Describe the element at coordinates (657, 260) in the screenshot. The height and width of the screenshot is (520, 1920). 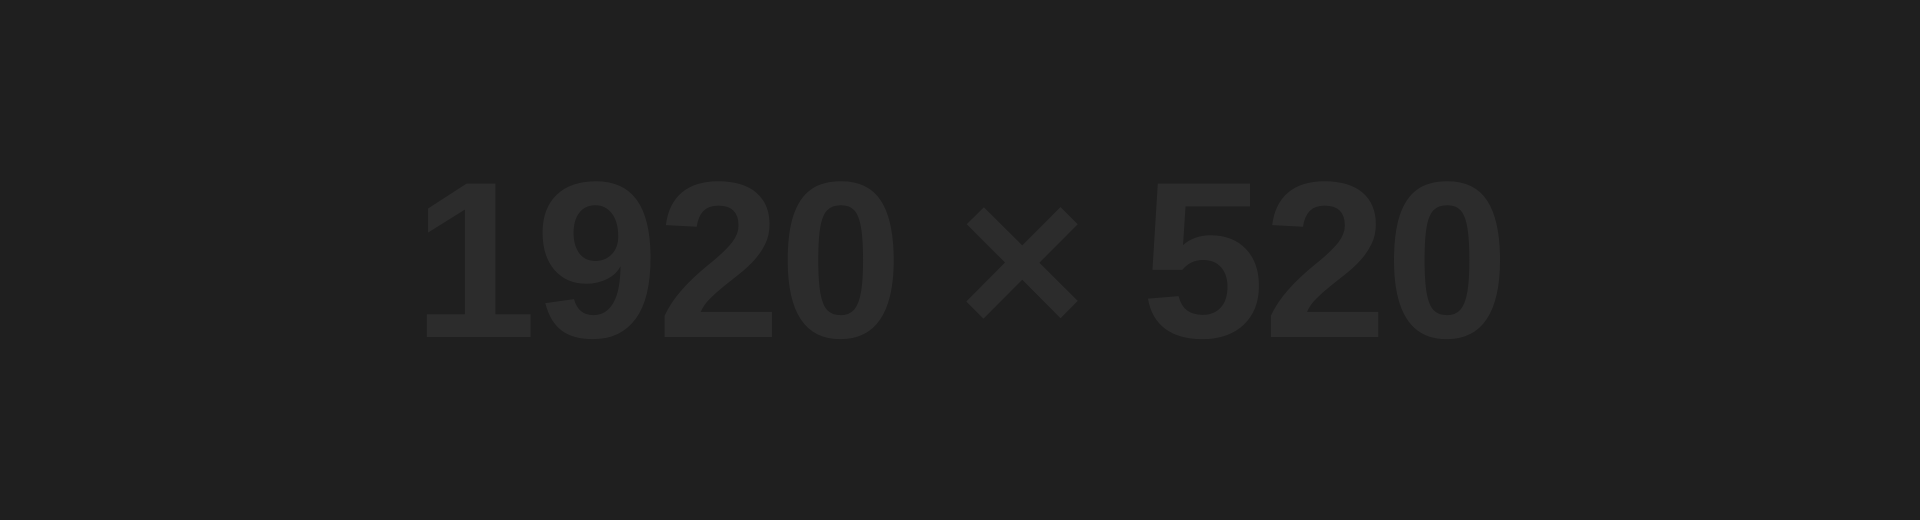
I see `width-text: 1920` at that location.